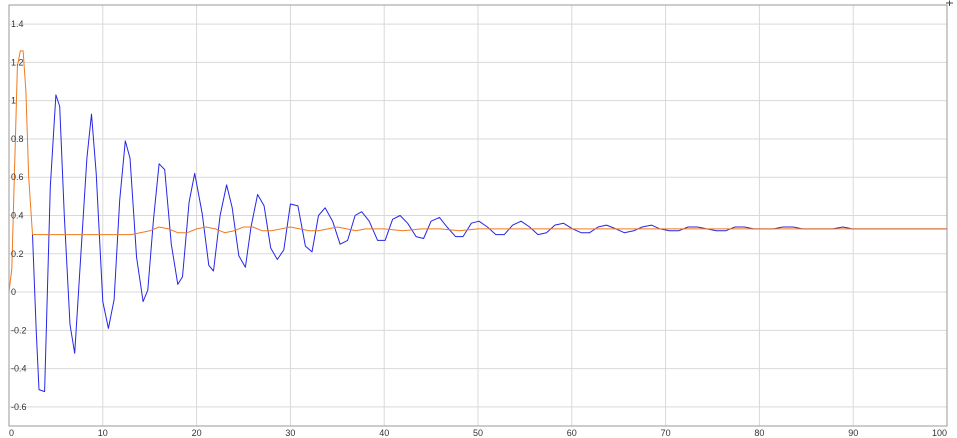  I want to click on x-tick-label: 0, so click(11, 433).